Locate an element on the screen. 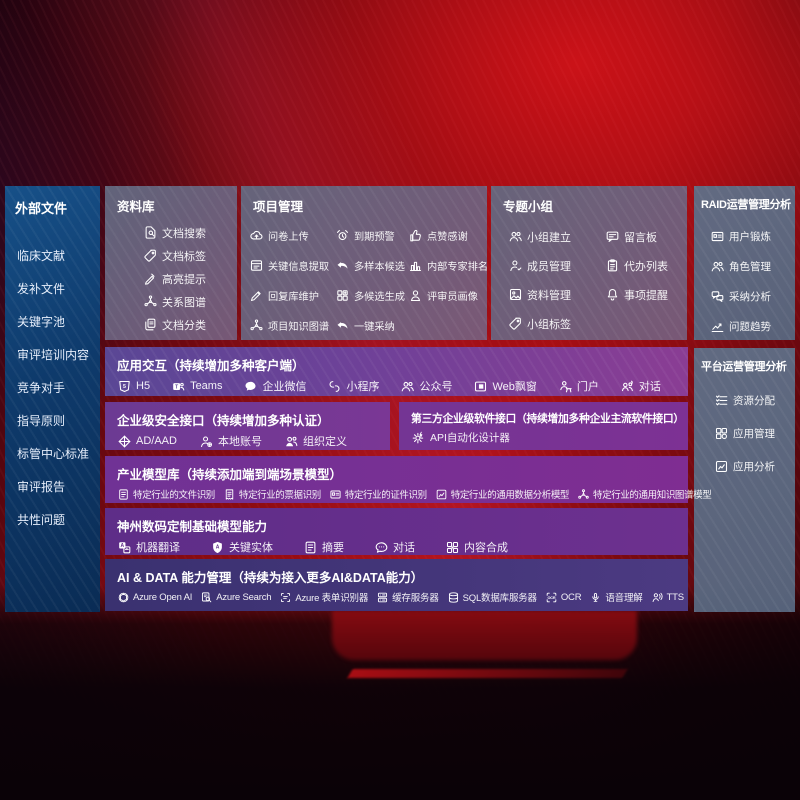  reply-arrow-icon is located at coordinates (342, 265).